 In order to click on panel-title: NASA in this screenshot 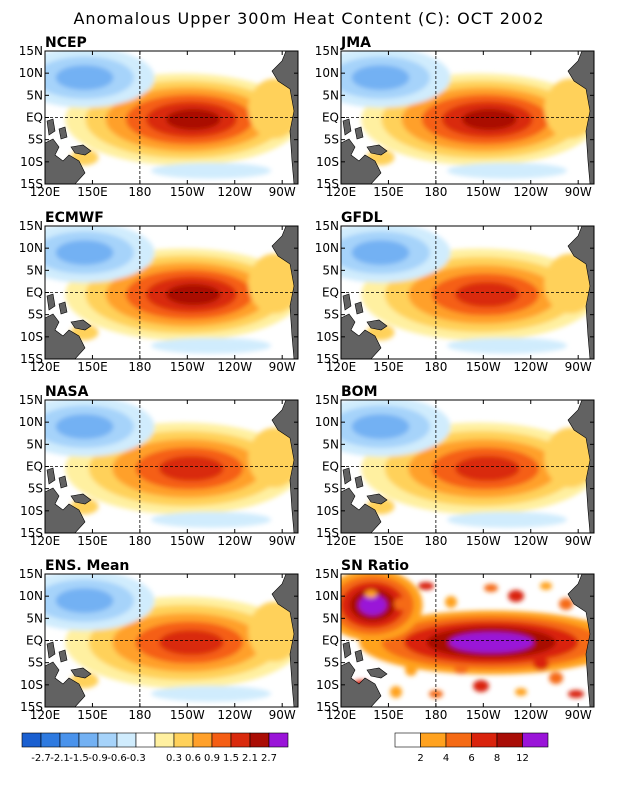, I will do `click(67, 392)`.